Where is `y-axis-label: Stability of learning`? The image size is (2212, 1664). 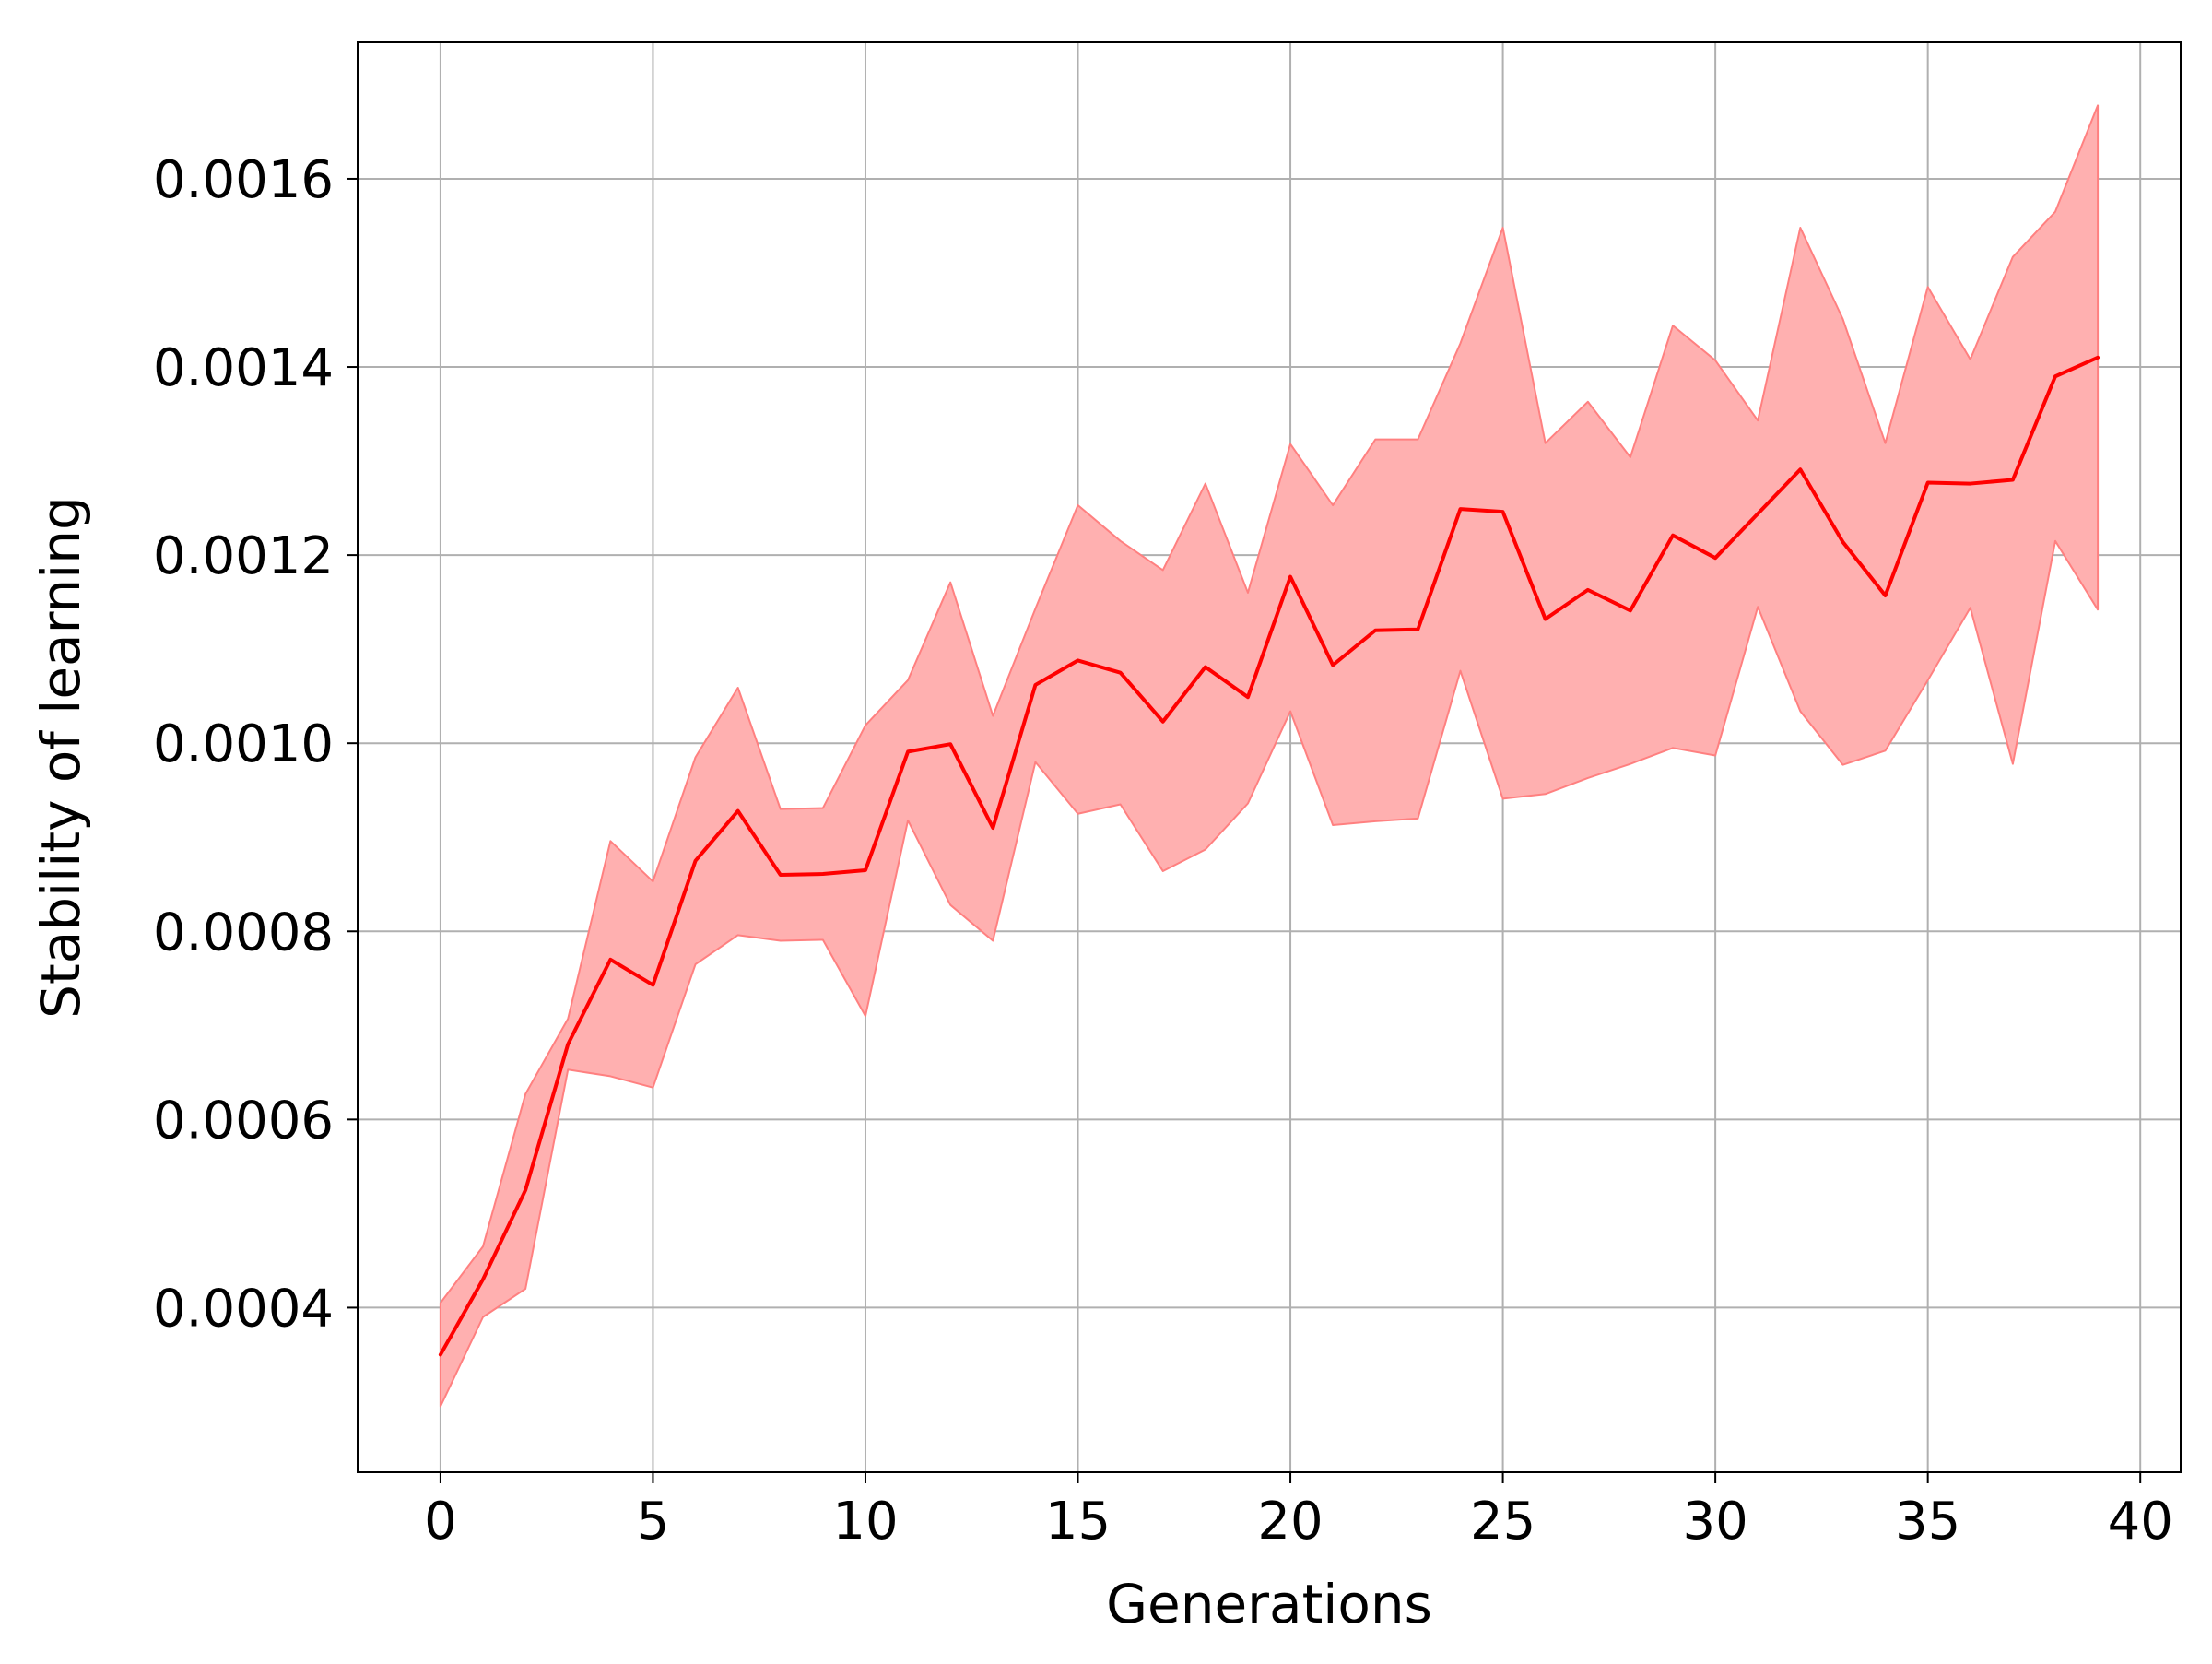 y-axis-label: Stability of learning is located at coordinates (60, 757).